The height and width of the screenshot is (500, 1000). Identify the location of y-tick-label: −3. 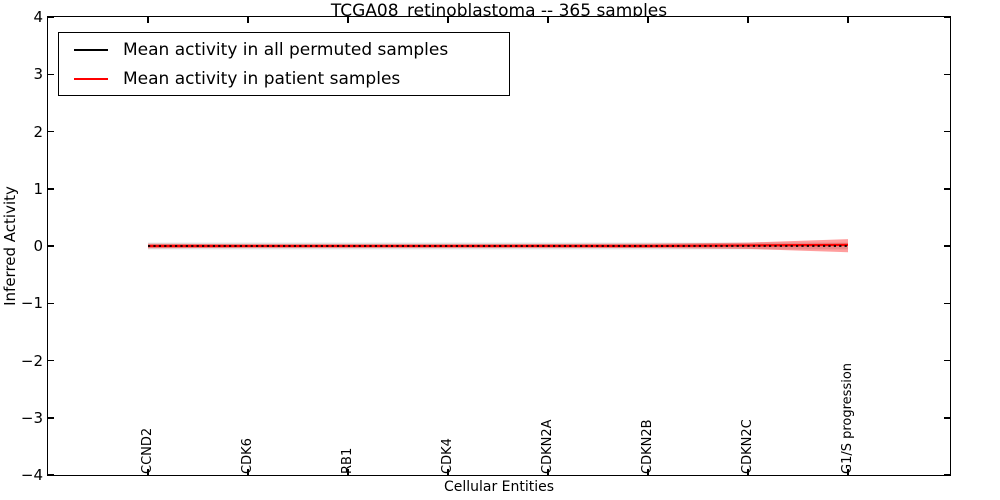
(31, 417).